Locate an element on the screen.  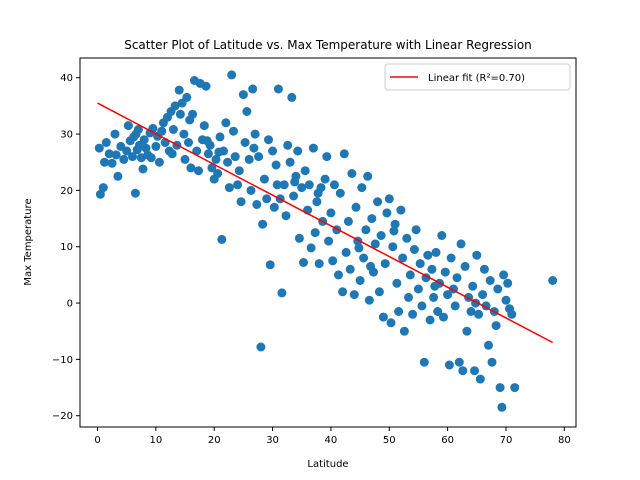
x-tick-label: 0 is located at coordinates (97, 440).